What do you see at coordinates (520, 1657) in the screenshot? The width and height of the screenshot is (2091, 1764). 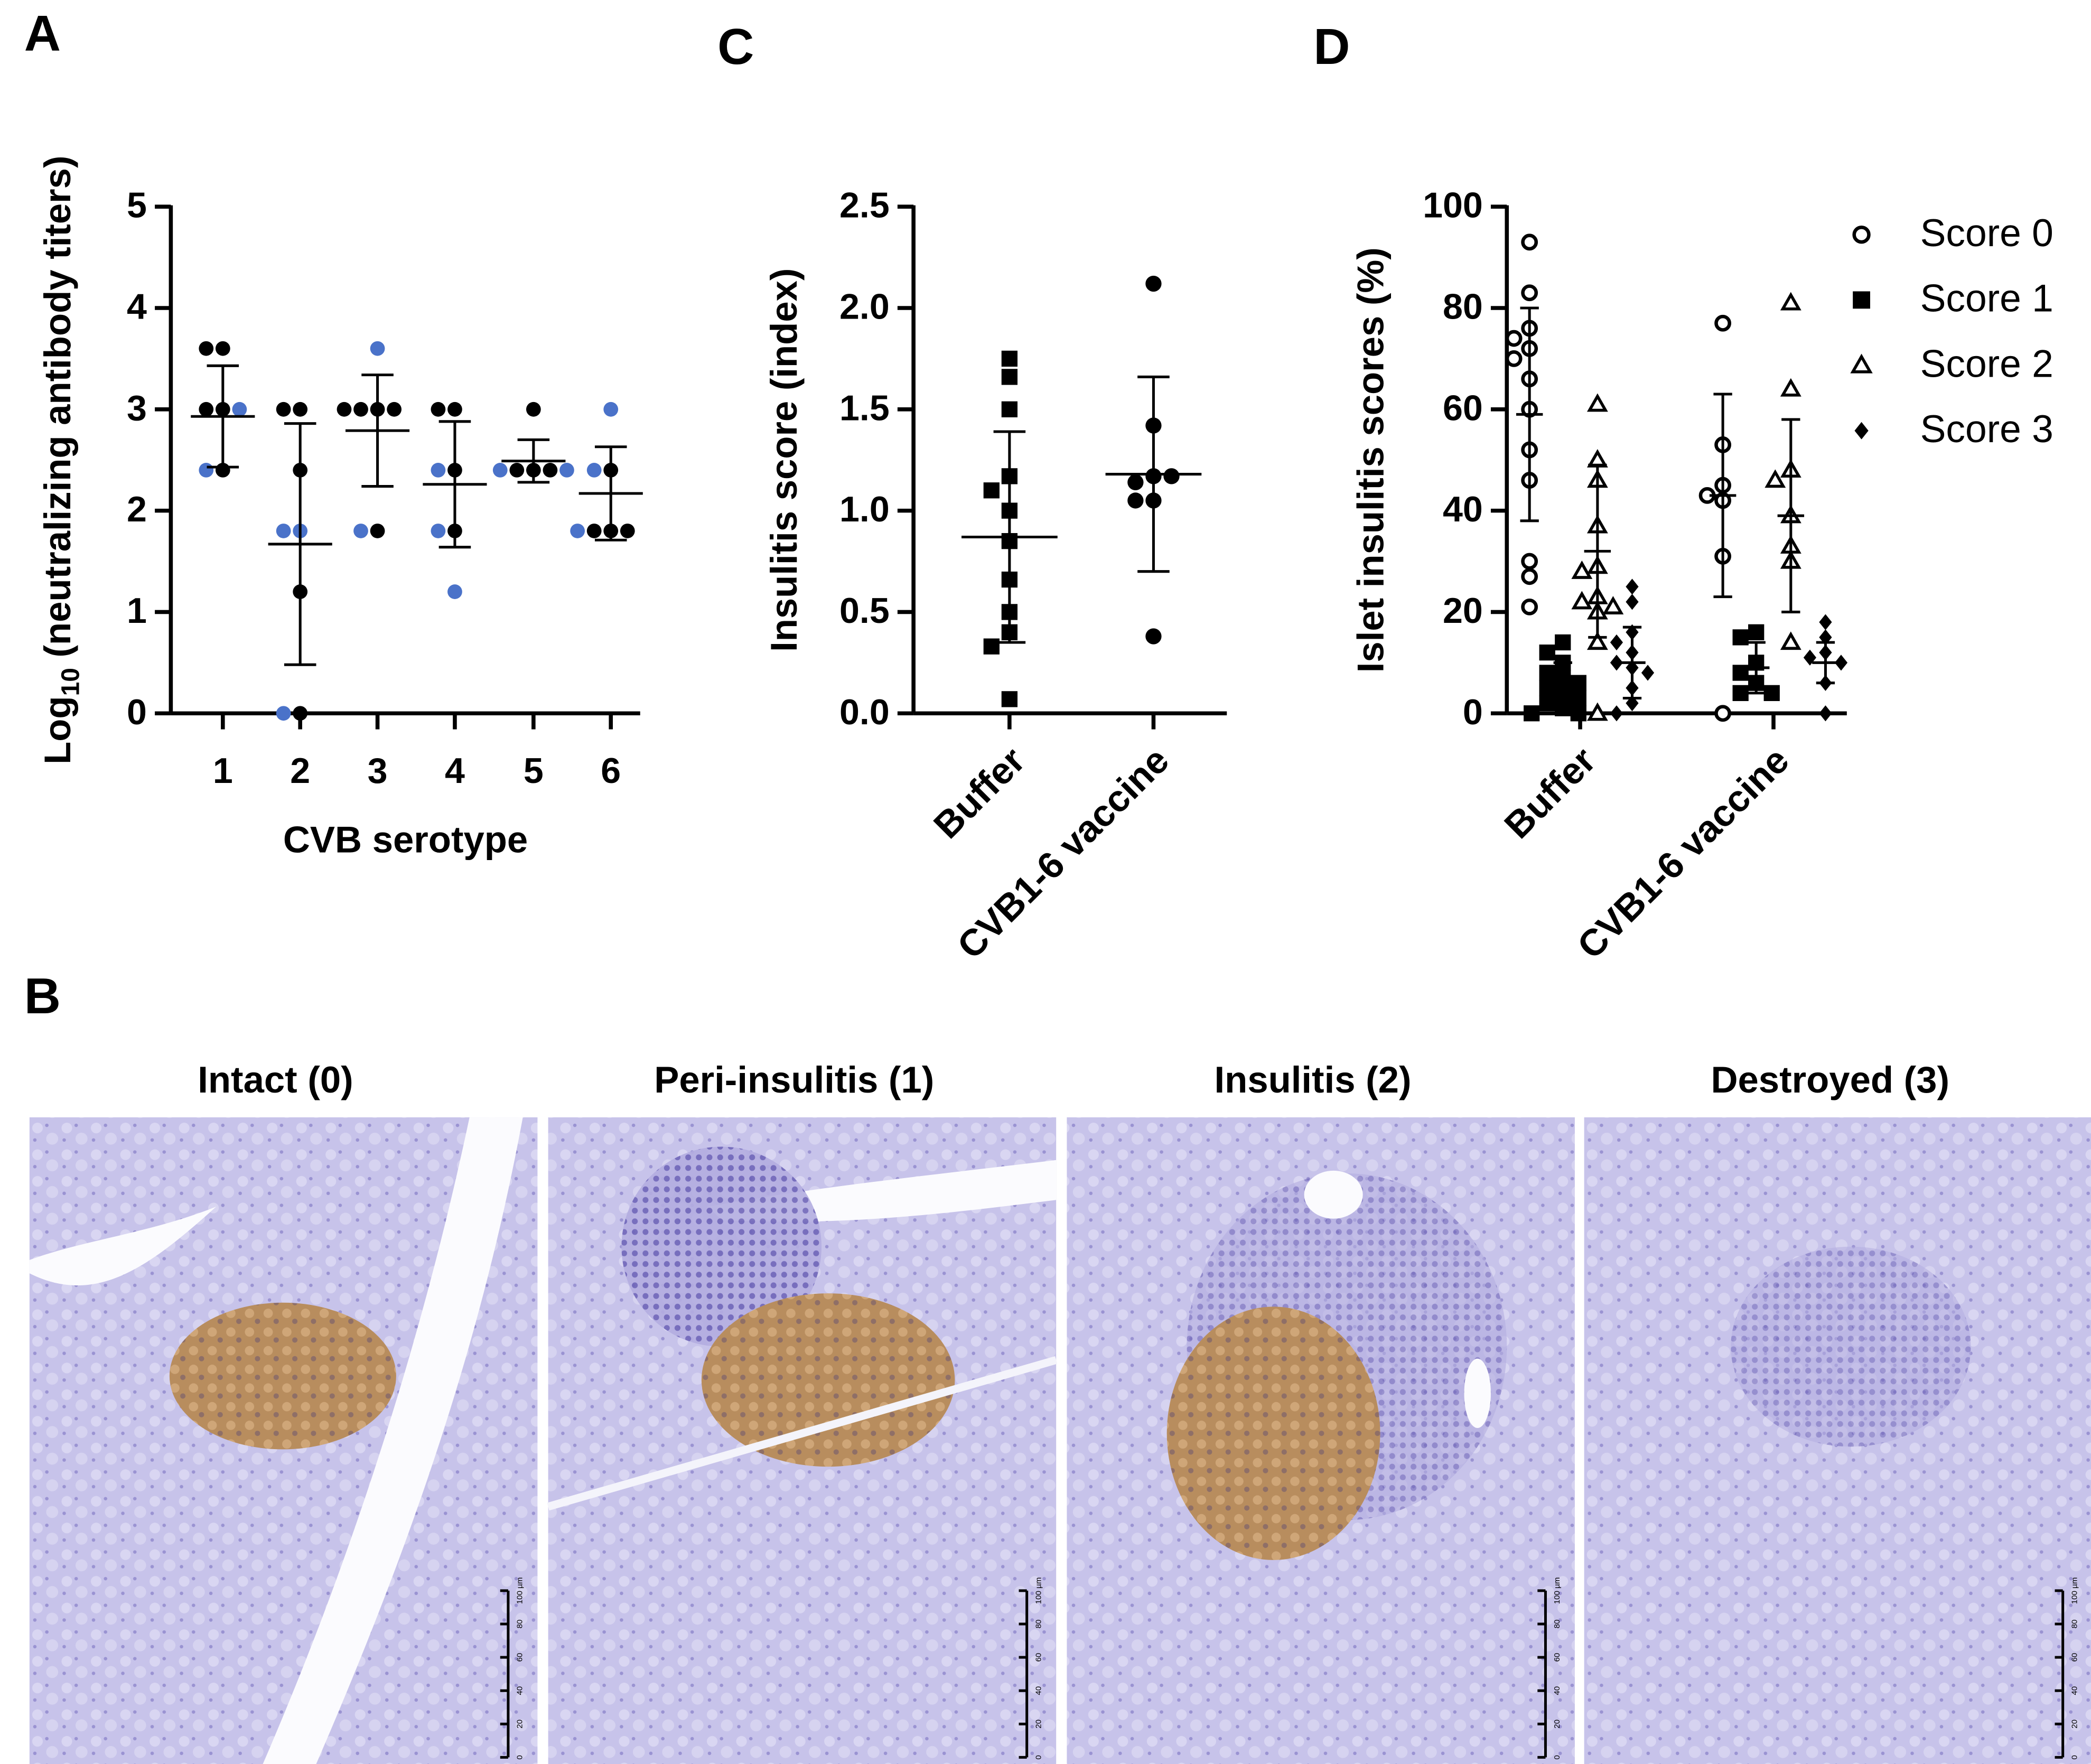 I see `scale-label: 60` at bounding box center [520, 1657].